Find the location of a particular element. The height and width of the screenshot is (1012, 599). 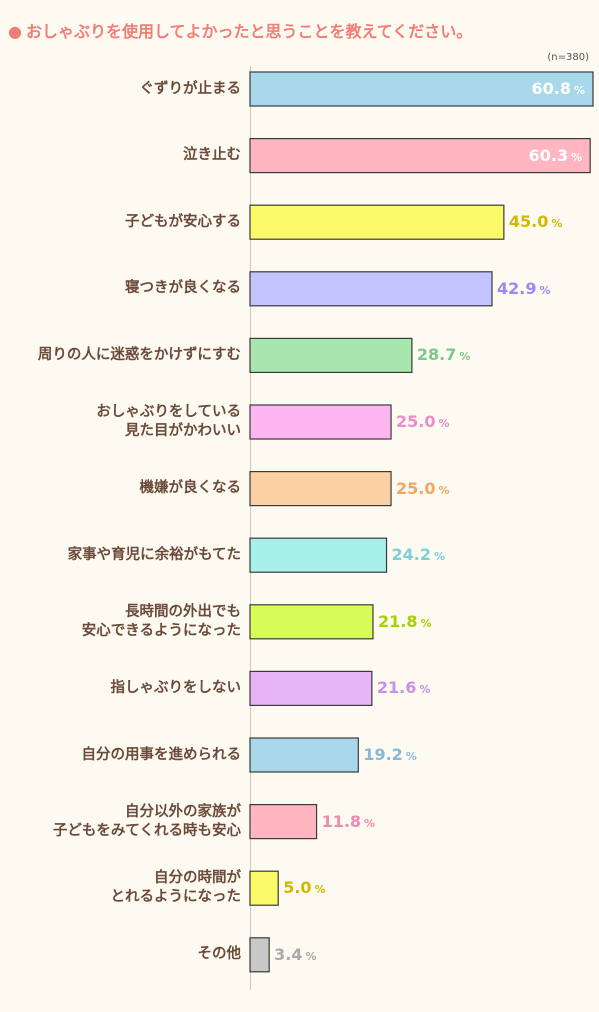

percent-sign-8: % is located at coordinates (426, 623).